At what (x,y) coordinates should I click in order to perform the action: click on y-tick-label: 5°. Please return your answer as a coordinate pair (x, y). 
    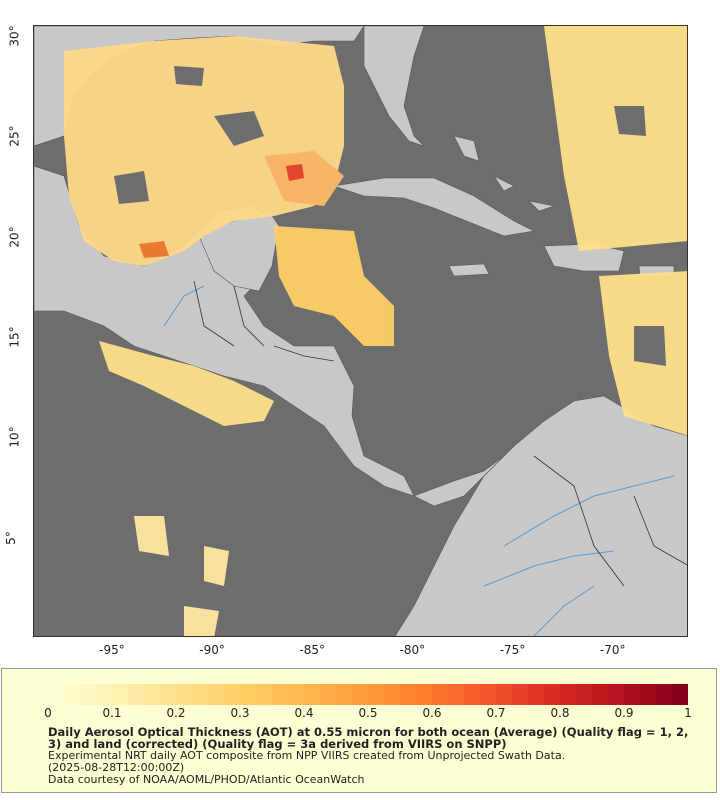
    Looking at the image, I should click on (11, 538).